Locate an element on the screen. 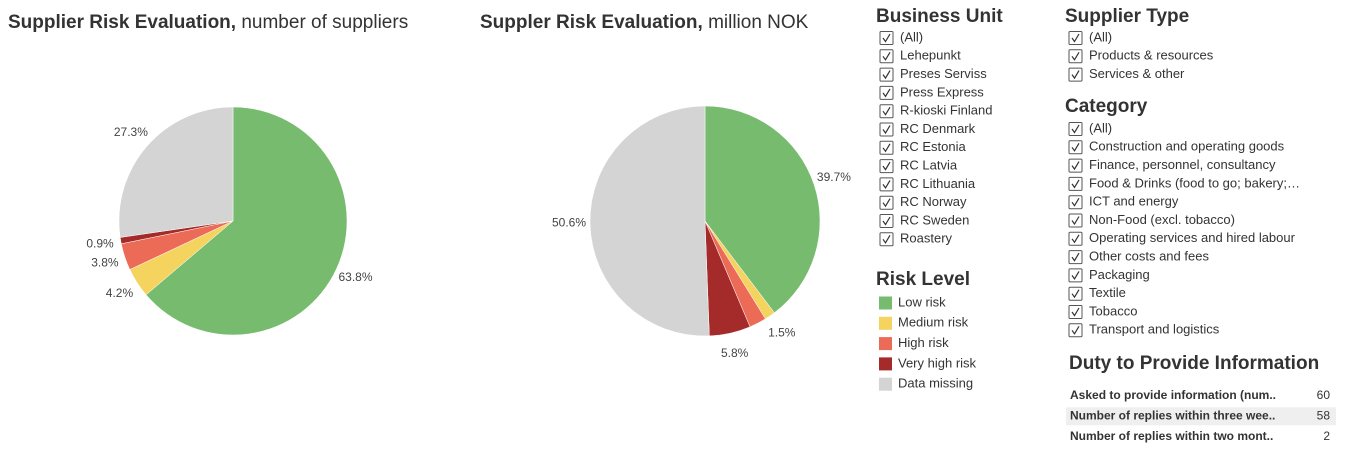 The height and width of the screenshot is (456, 1356). row-value: 58 is located at coordinates (1324, 415).